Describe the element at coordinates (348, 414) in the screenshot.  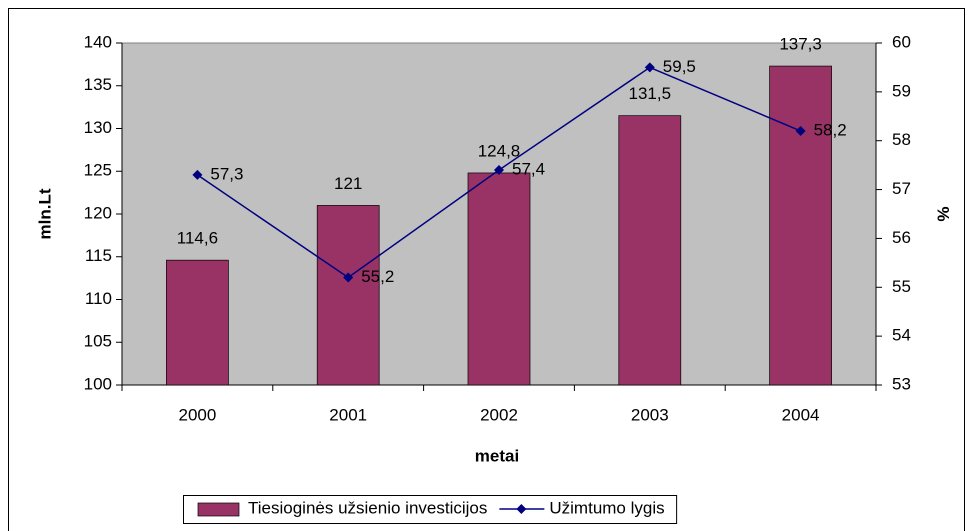
I see `x-tick-label: 2001` at that location.